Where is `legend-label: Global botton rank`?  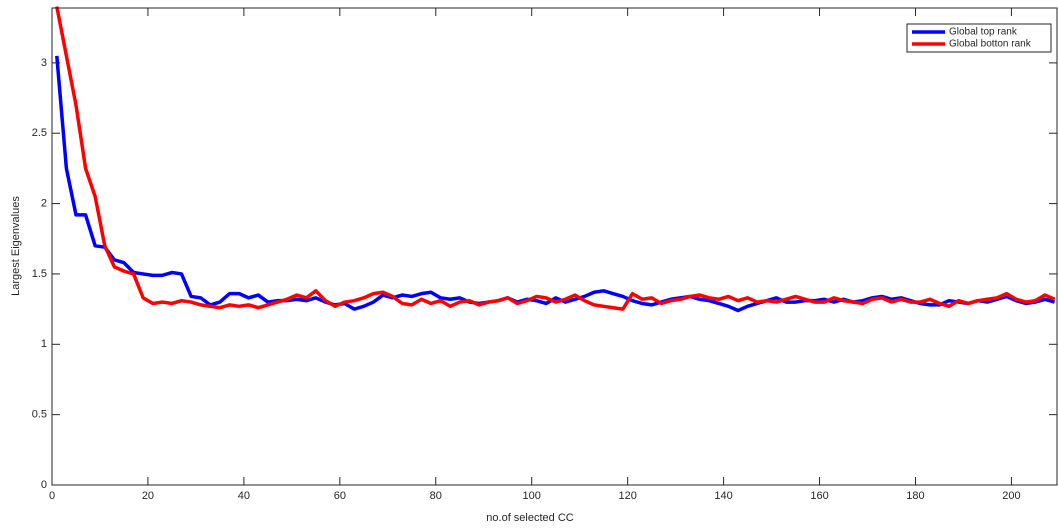
legend-label: Global botton rank is located at coordinates (990, 44).